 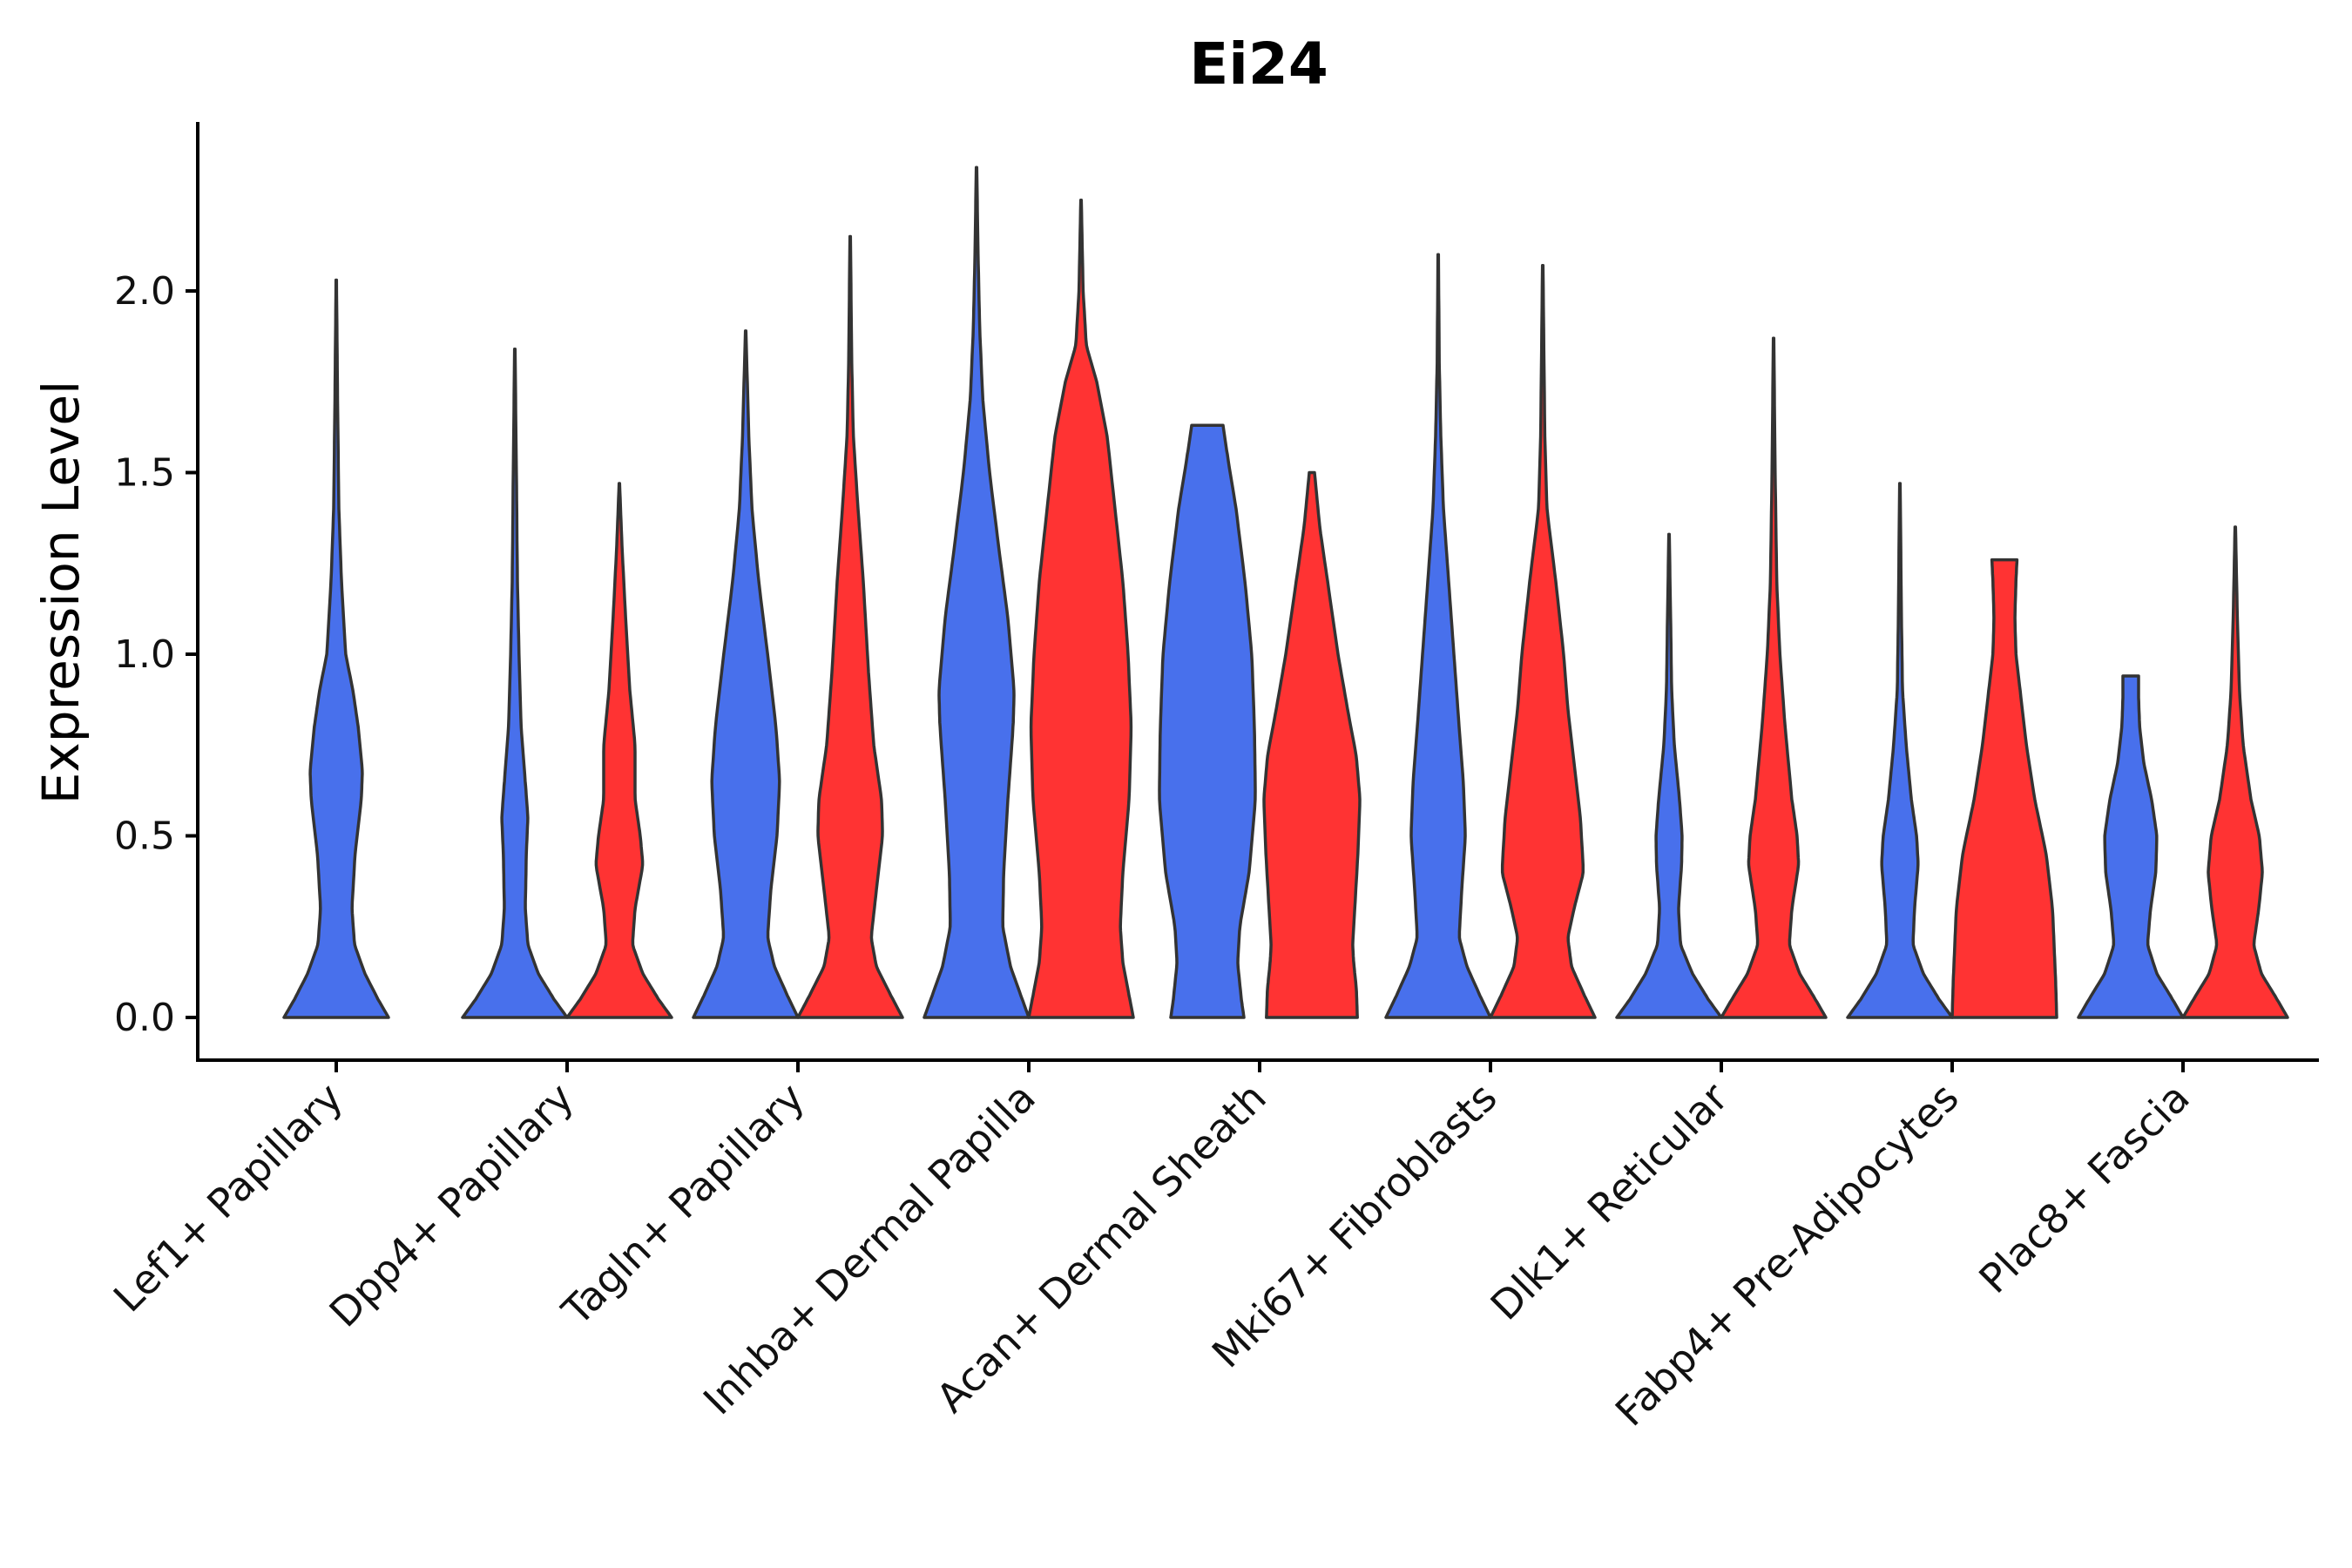 I want to click on y-tick-label: 1.5, so click(x=145, y=474).